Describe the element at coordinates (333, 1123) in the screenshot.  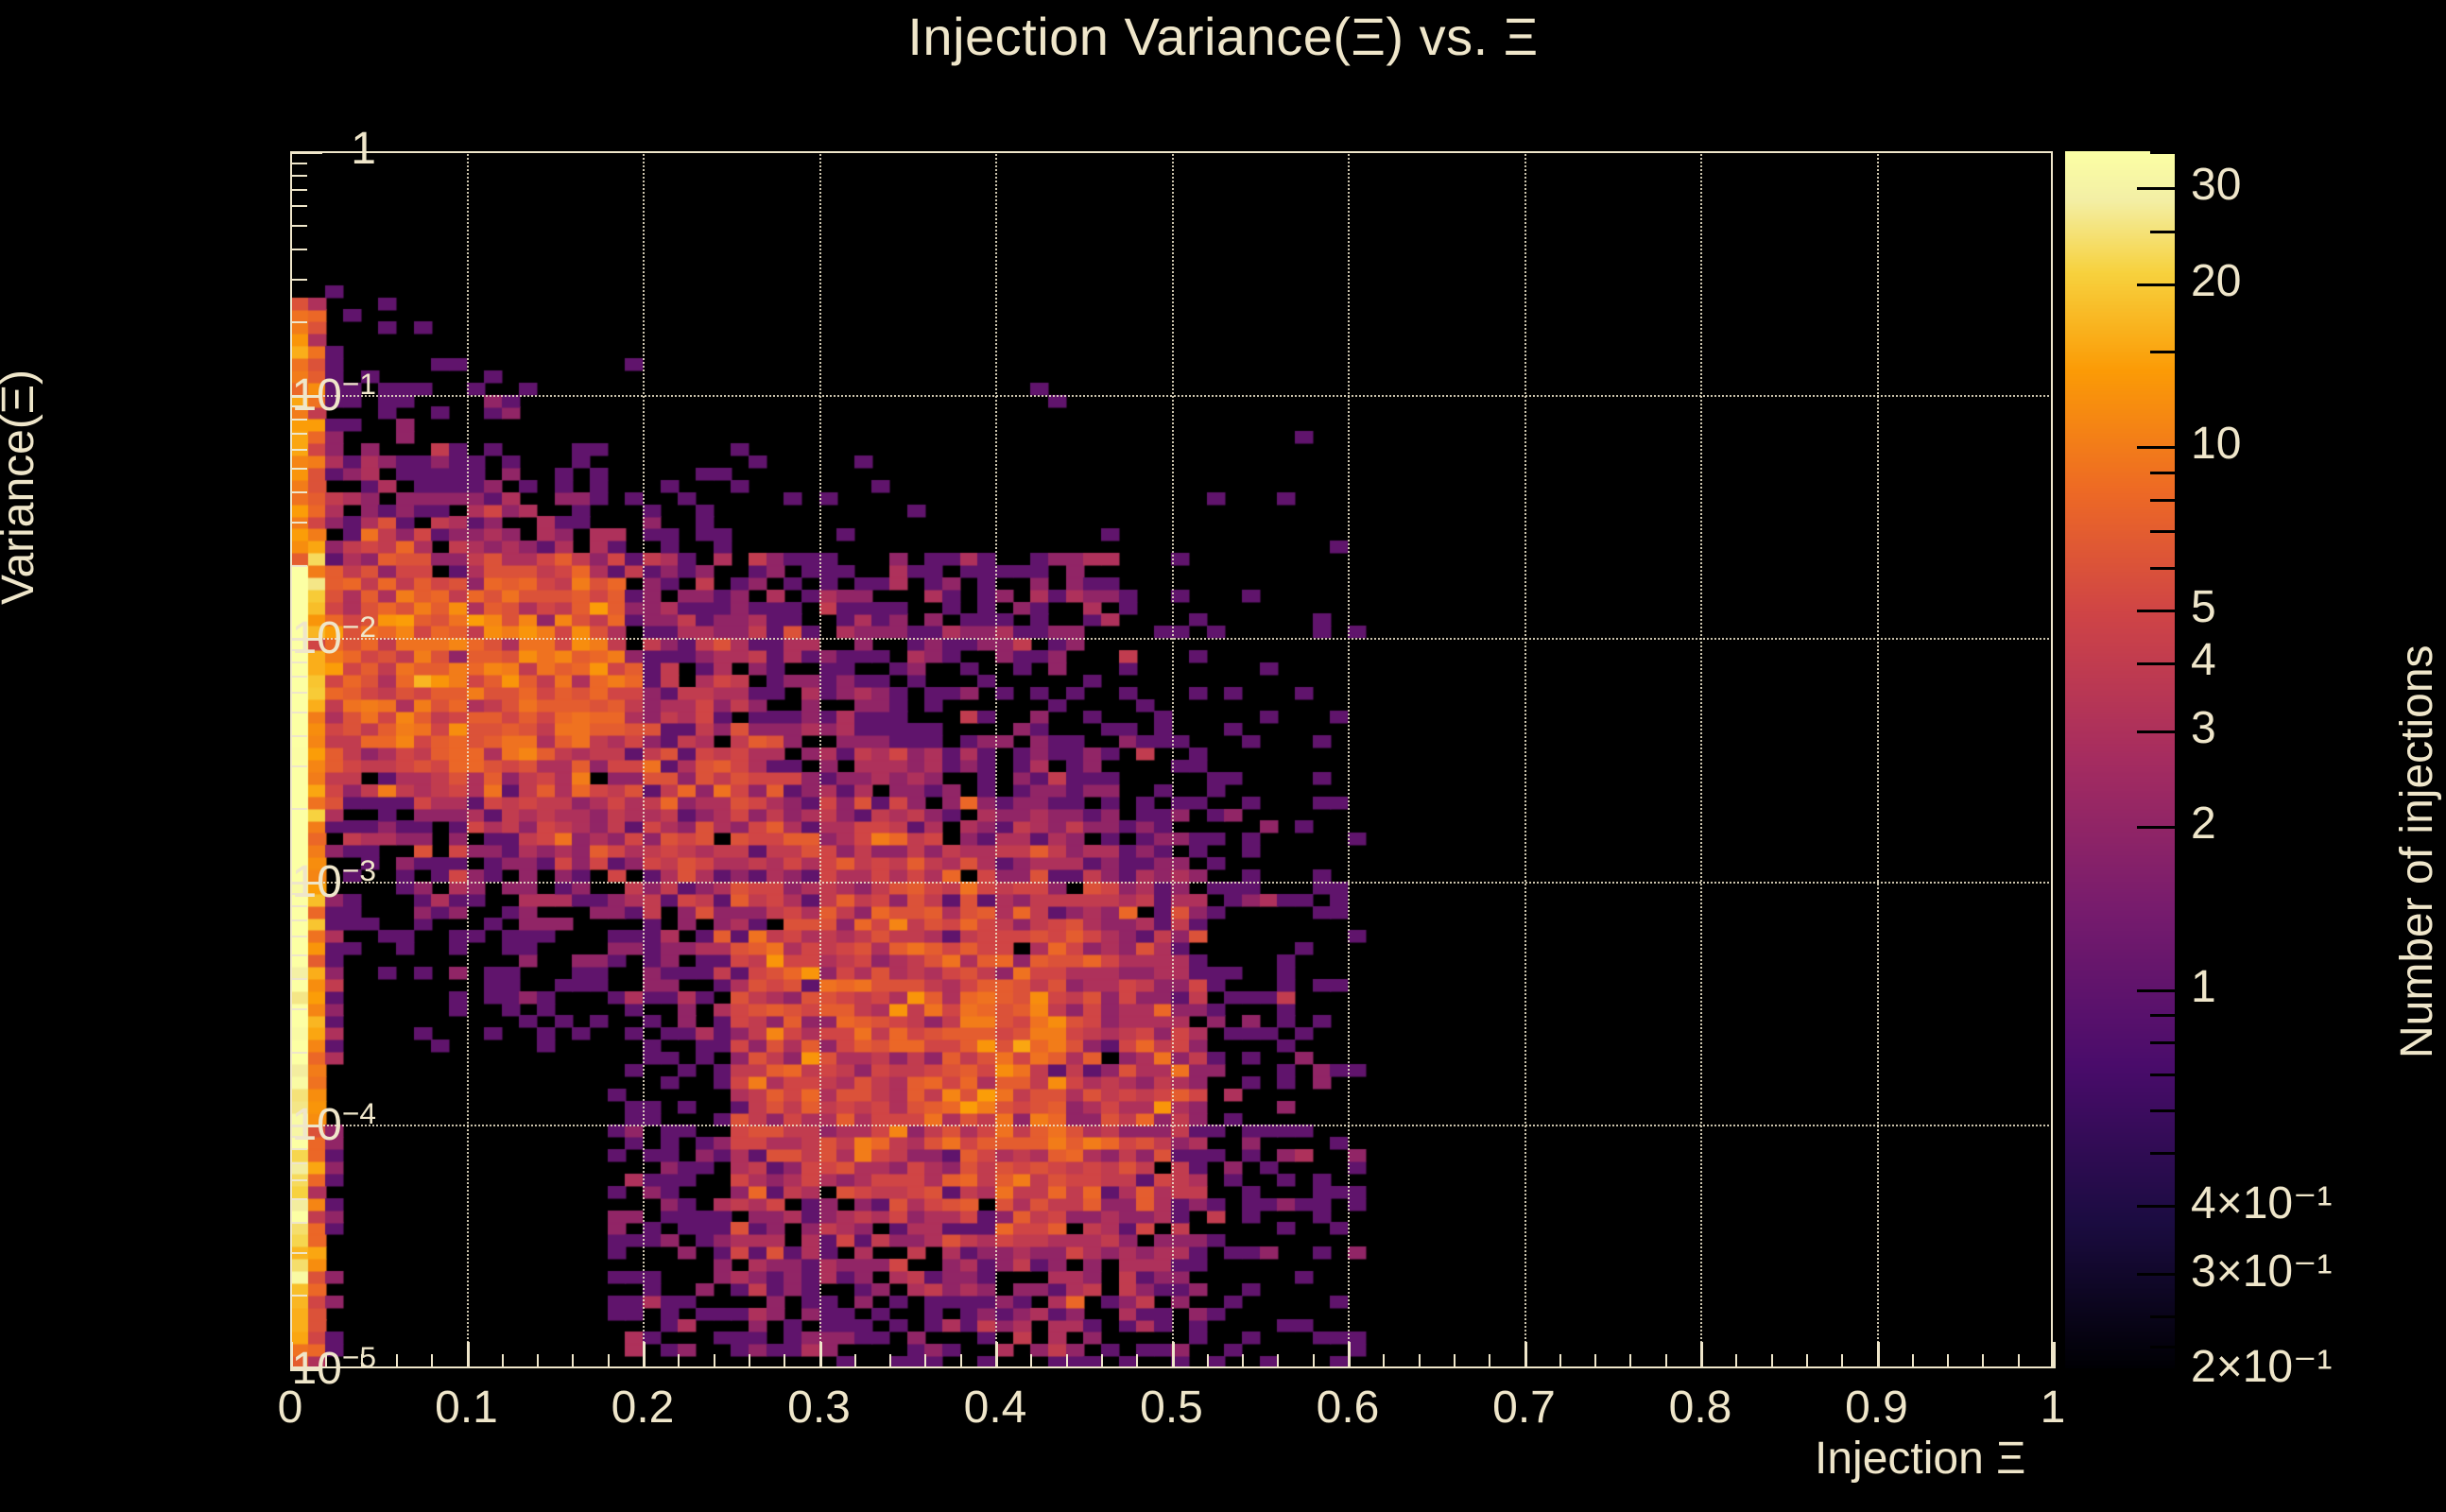
I see `y-tick-label: 10⁻⁴` at that location.